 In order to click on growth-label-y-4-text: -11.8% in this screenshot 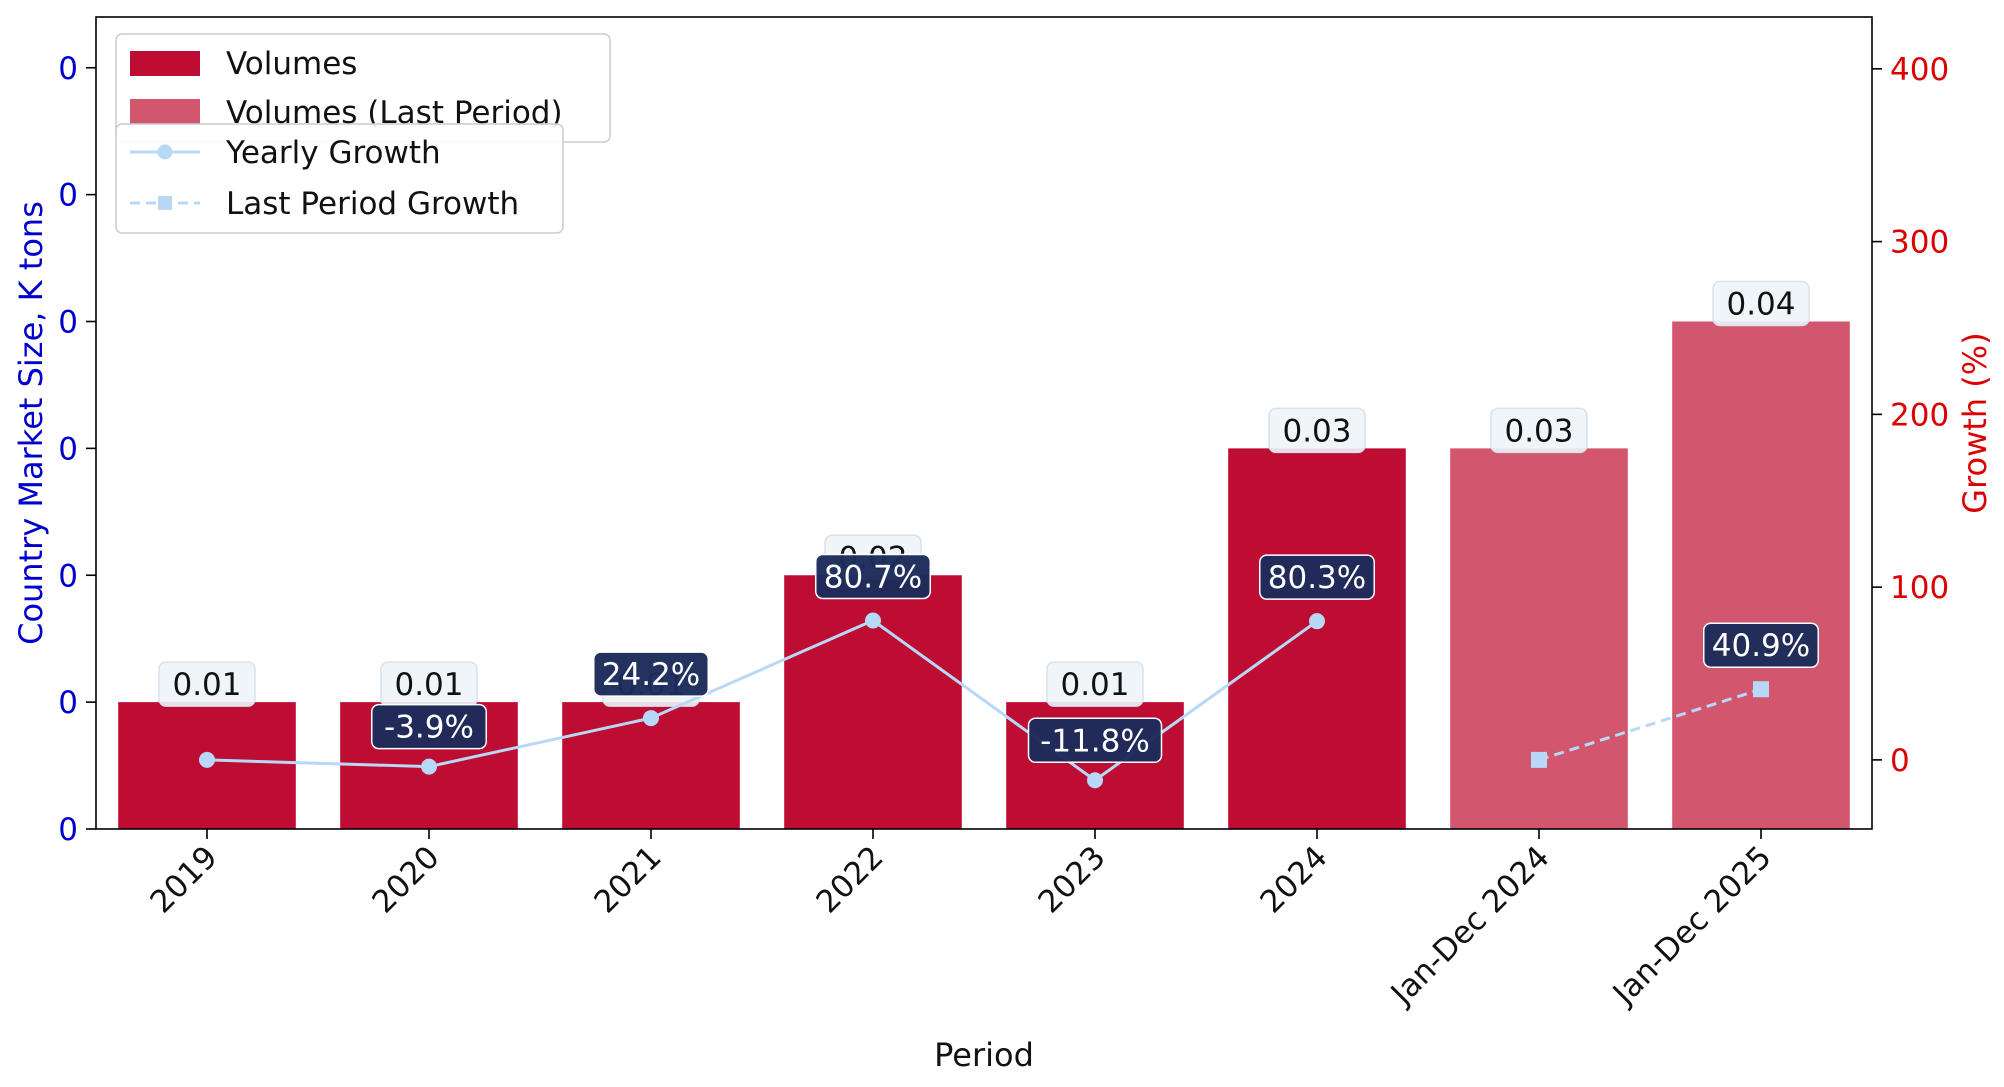, I will do `click(1095, 741)`.